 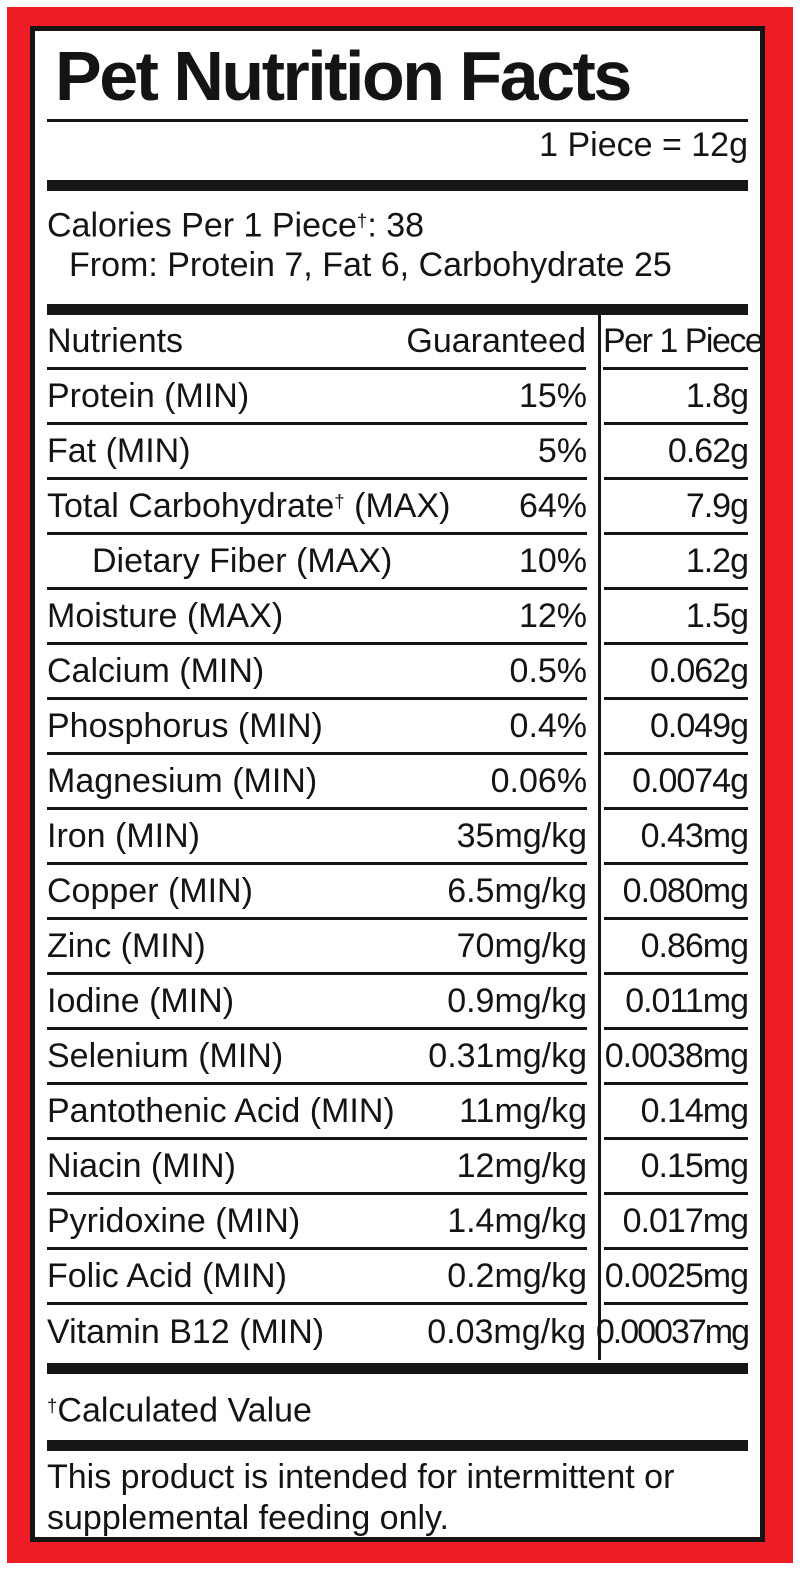 What do you see at coordinates (165, 615) in the screenshot?
I see `nutrient-name: Moisture (MAX)` at bounding box center [165, 615].